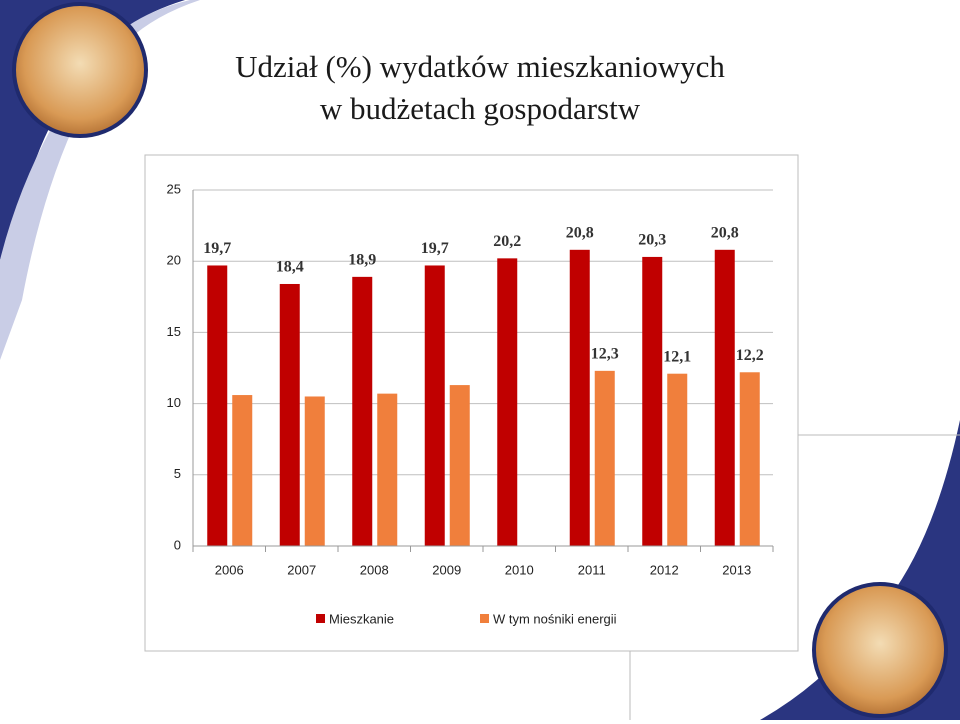 This screenshot has height=724, width=960. What do you see at coordinates (750, 355) in the screenshot?
I see `data-label: 12,2` at bounding box center [750, 355].